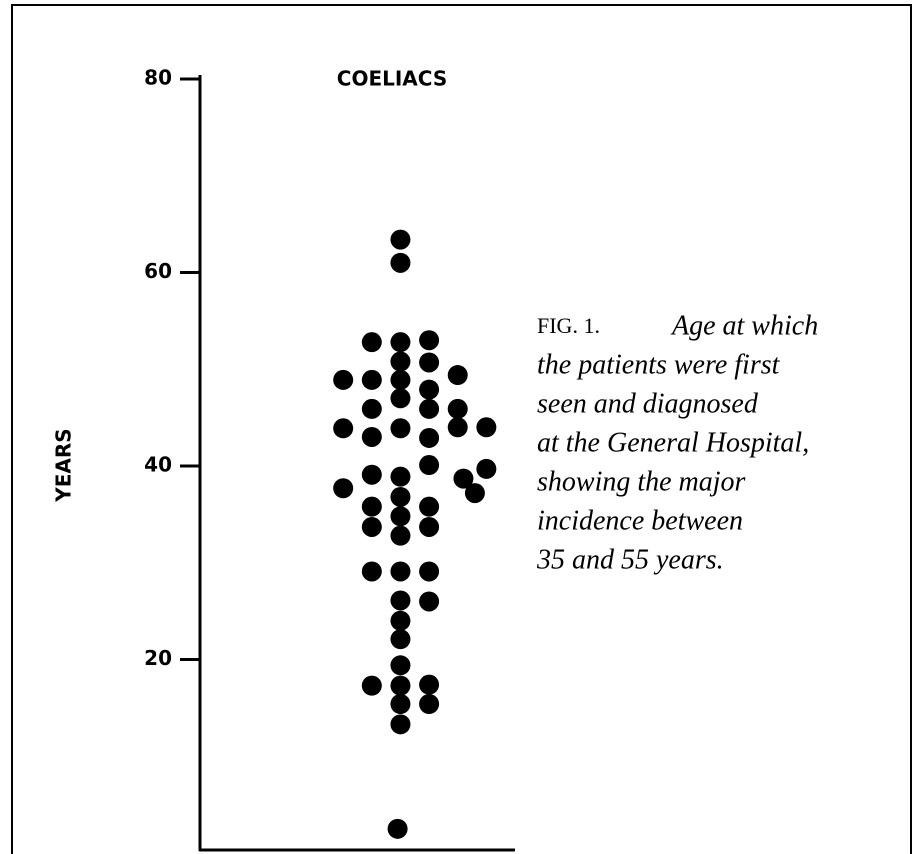 This screenshot has width=914, height=854. I want to click on y-tick-label: 80, so click(158, 78).